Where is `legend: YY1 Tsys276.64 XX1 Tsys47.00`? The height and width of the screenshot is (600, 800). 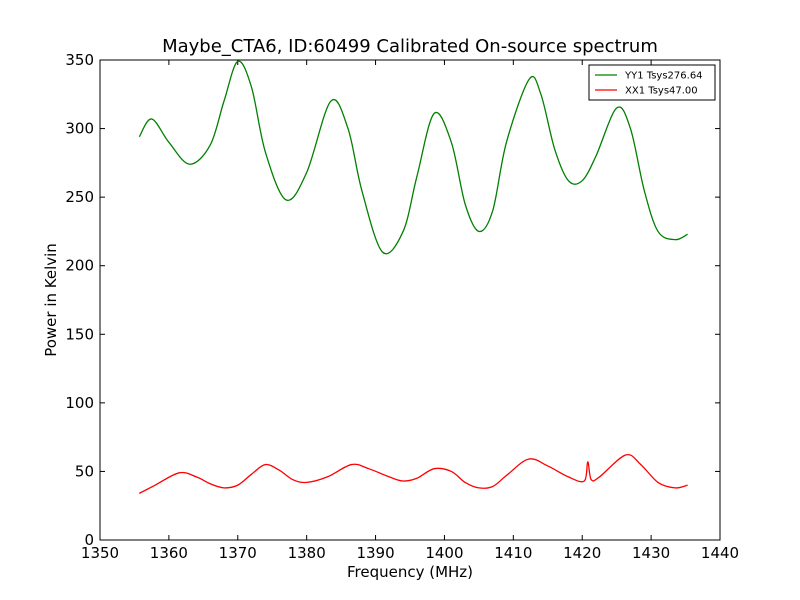 legend: YY1 Tsys276.64 XX1 Tsys47.00 is located at coordinates (652, 82).